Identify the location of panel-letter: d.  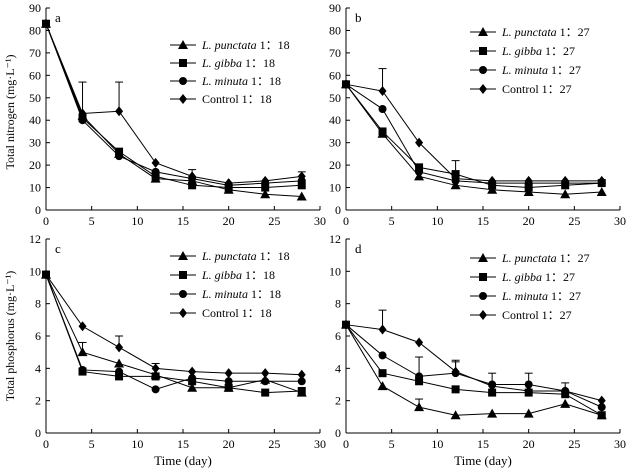
(358, 248).